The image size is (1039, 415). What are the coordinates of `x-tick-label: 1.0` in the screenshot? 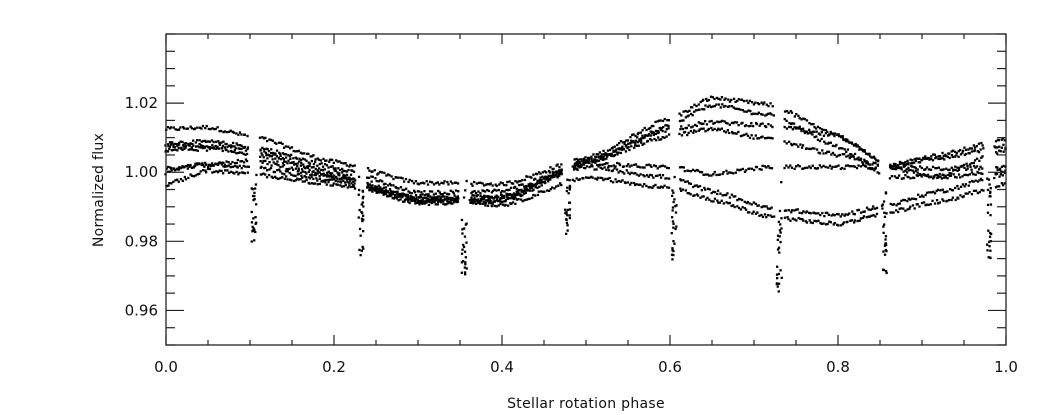 It's located at (1006, 367).